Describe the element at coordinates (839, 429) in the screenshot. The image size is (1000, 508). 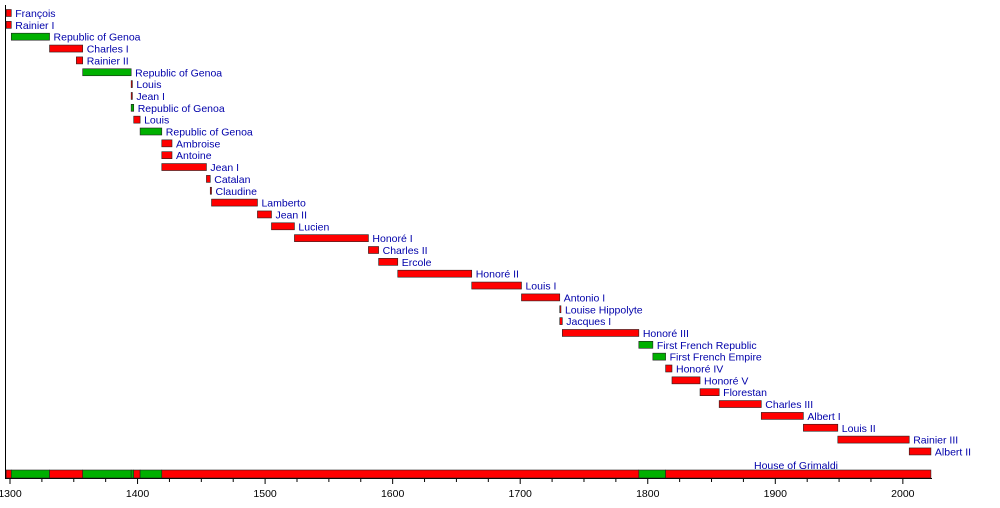
I see `timeline-entry: Louis II` at that location.